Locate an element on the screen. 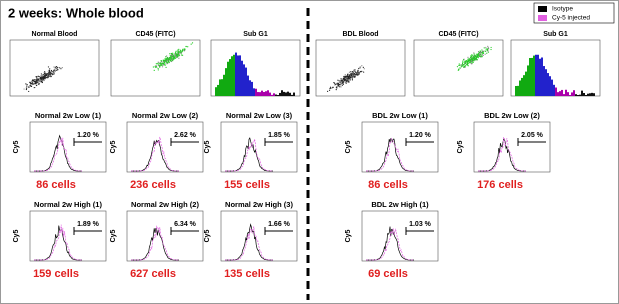  panel-title: Normal 2w High (3) is located at coordinates (259, 204).